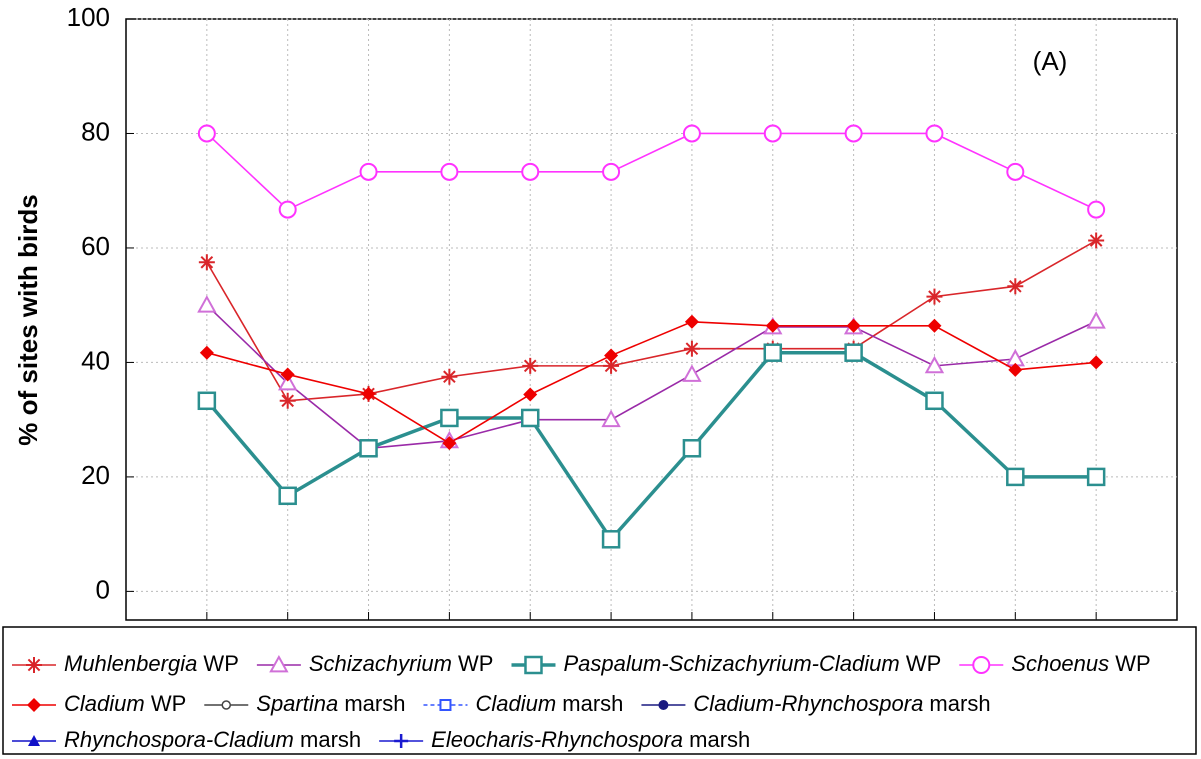  What do you see at coordinates (557, 739) in the screenshot?
I see `legend-label-italic: Eleocharis-Rhynchospora` at bounding box center [557, 739].